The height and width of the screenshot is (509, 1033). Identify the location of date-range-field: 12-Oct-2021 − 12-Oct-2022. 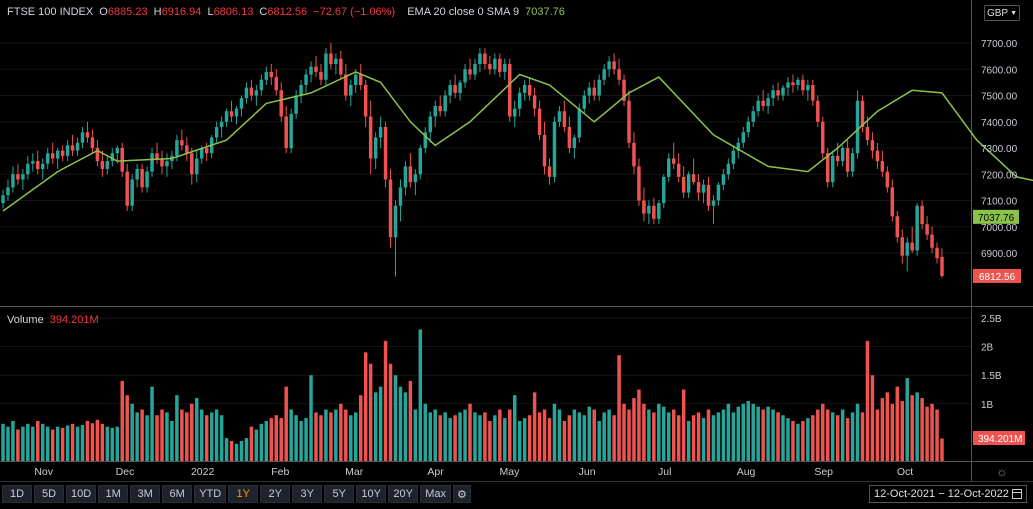
(948, 494).